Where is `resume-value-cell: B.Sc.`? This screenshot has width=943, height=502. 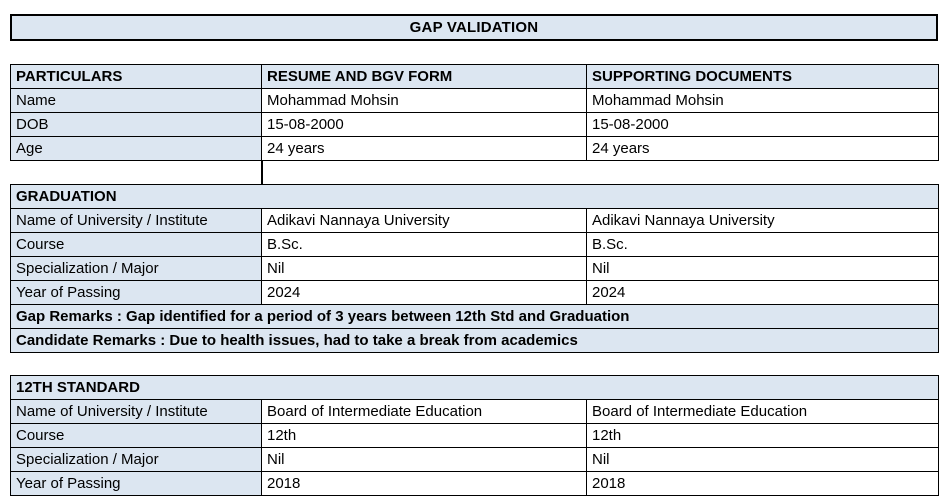
resume-value-cell: B.Sc. is located at coordinates (424, 244).